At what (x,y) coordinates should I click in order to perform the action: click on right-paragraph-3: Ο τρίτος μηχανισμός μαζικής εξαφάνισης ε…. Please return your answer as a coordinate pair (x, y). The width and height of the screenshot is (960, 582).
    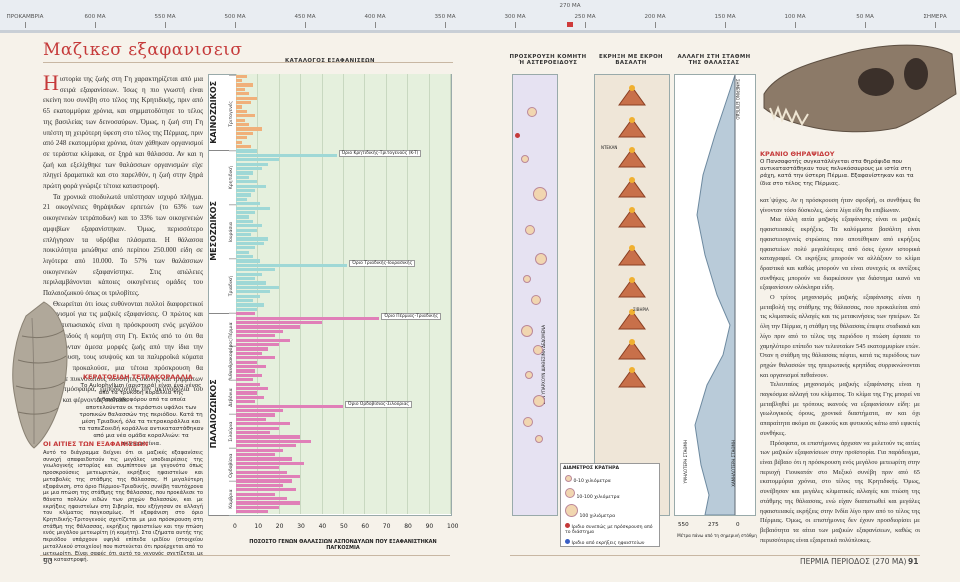
    Looking at the image, I should click on (840, 336).